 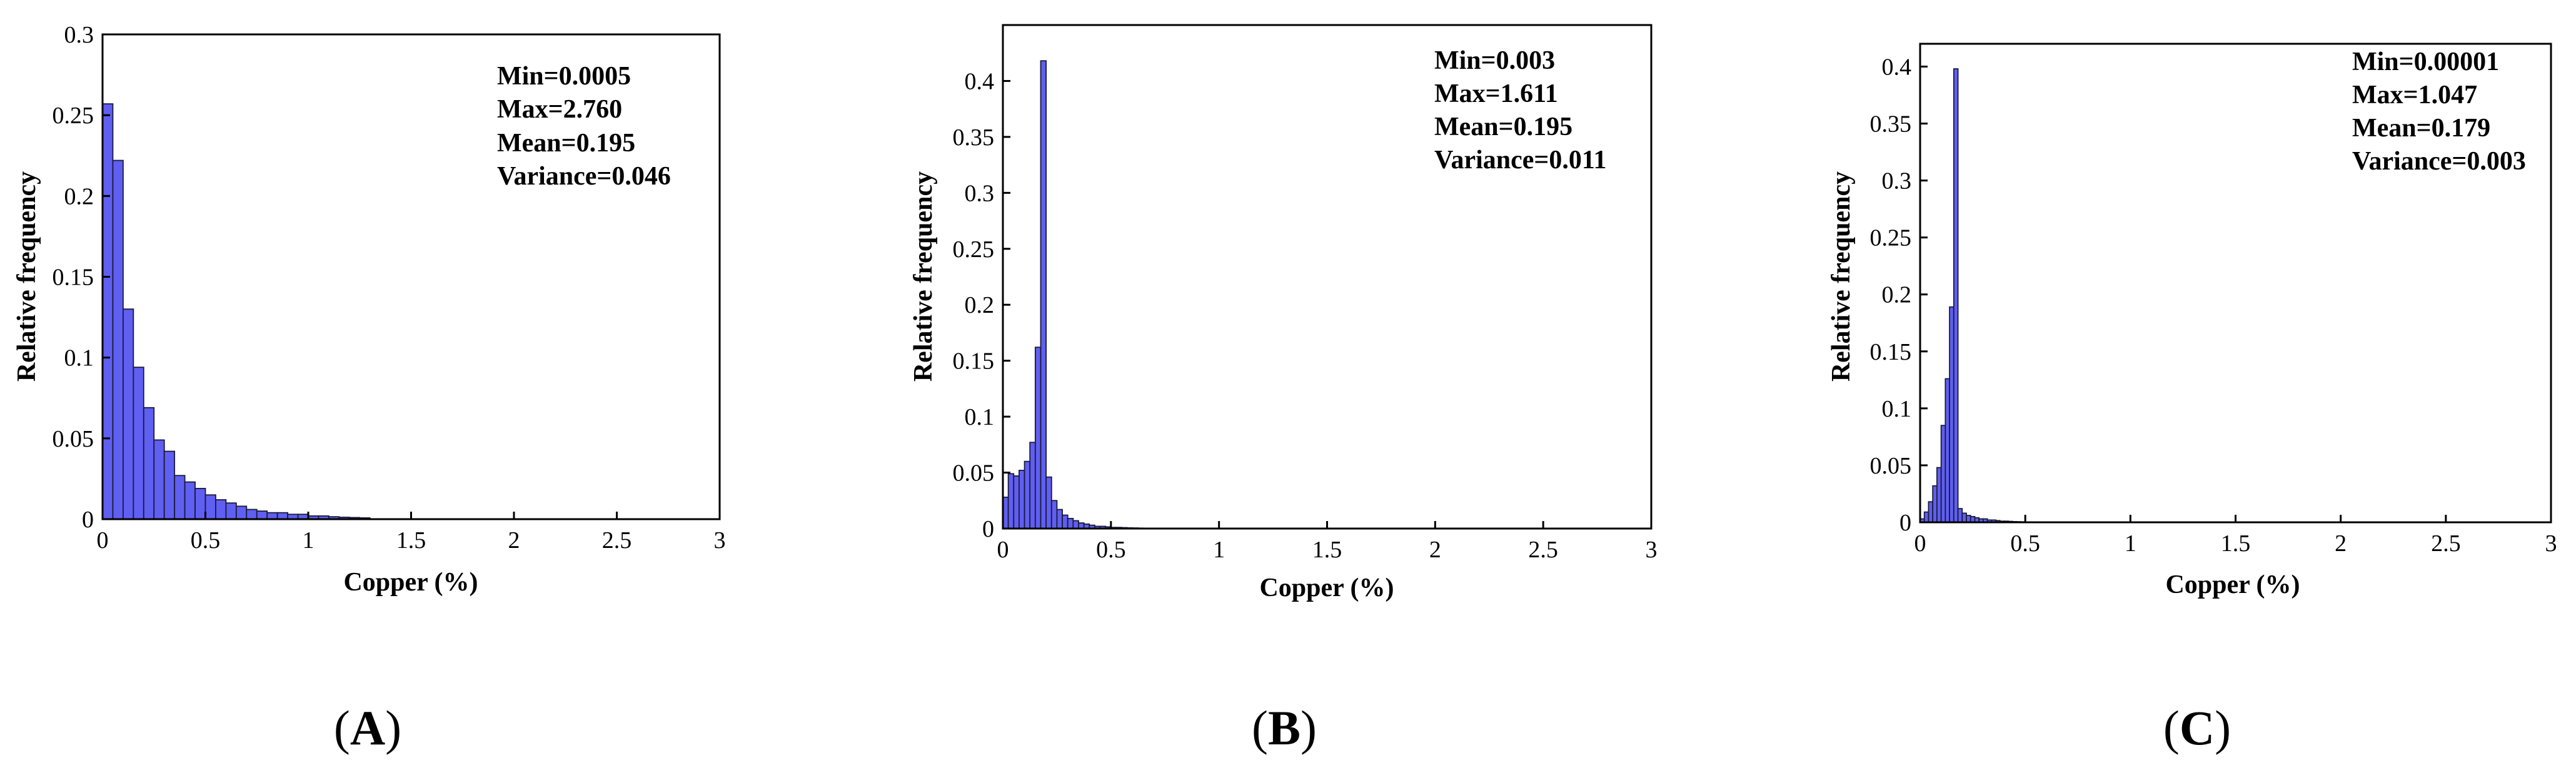 I want to click on y-tick-label-a-1: 0.05, so click(x=73, y=439).